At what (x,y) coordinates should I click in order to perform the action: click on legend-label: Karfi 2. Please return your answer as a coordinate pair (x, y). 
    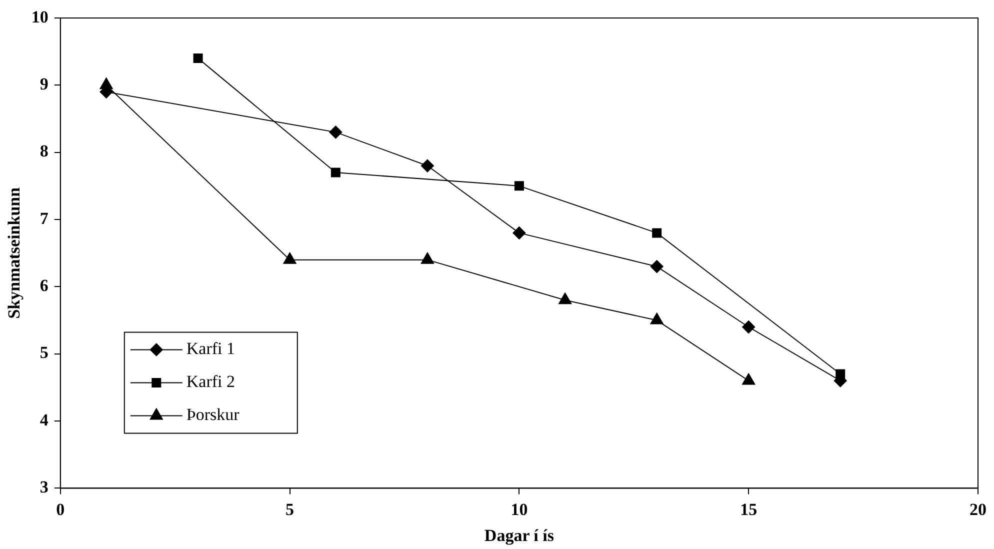
    Looking at the image, I should click on (211, 382).